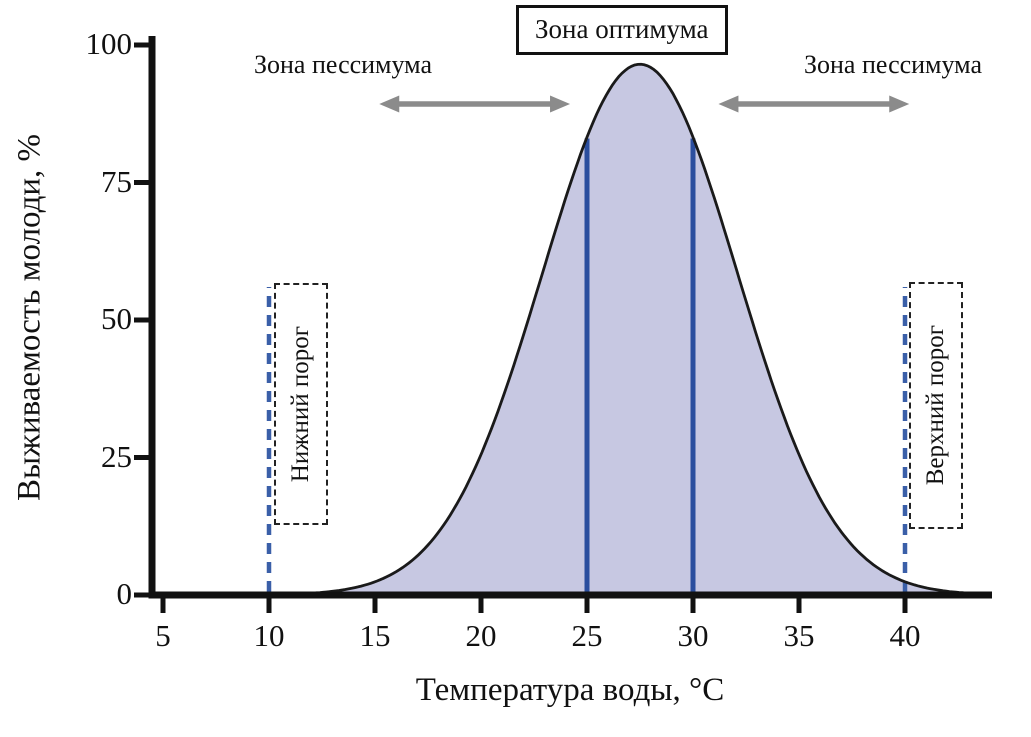  I want to click on optimum-zone-label-box: Зона оптимума, so click(622, 30).